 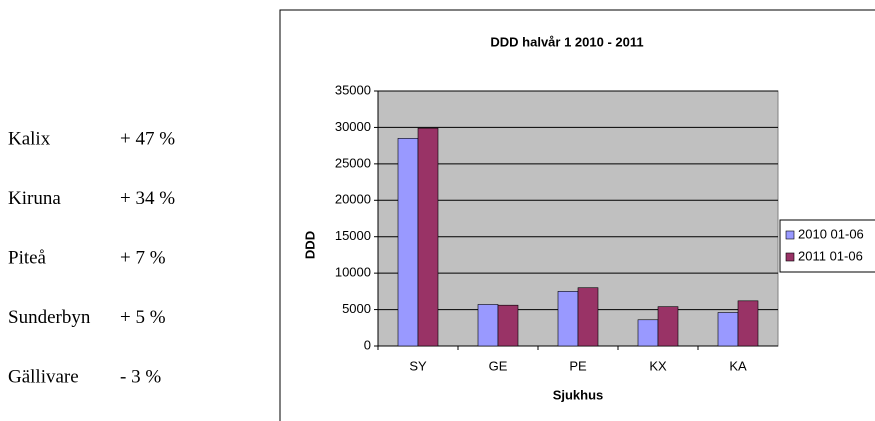 What do you see at coordinates (29, 138) in the screenshot?
I see `site-name: Kalix` at bounding box center [29, 138].